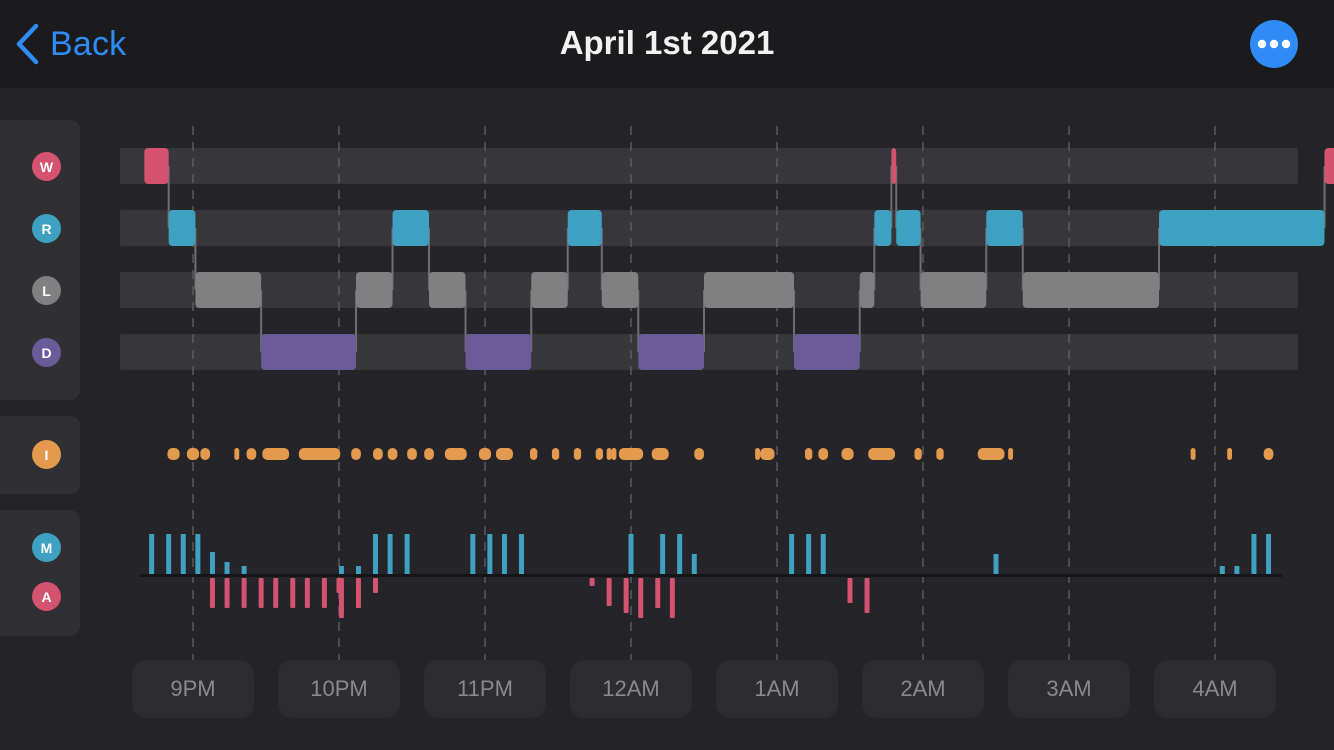 Image resolution: width=1334 pixels, height=750 pixels. Describe the element at coordinates (40, 573) in the screenshot. I see `movement-activity-legend-panel: M A` at that location.